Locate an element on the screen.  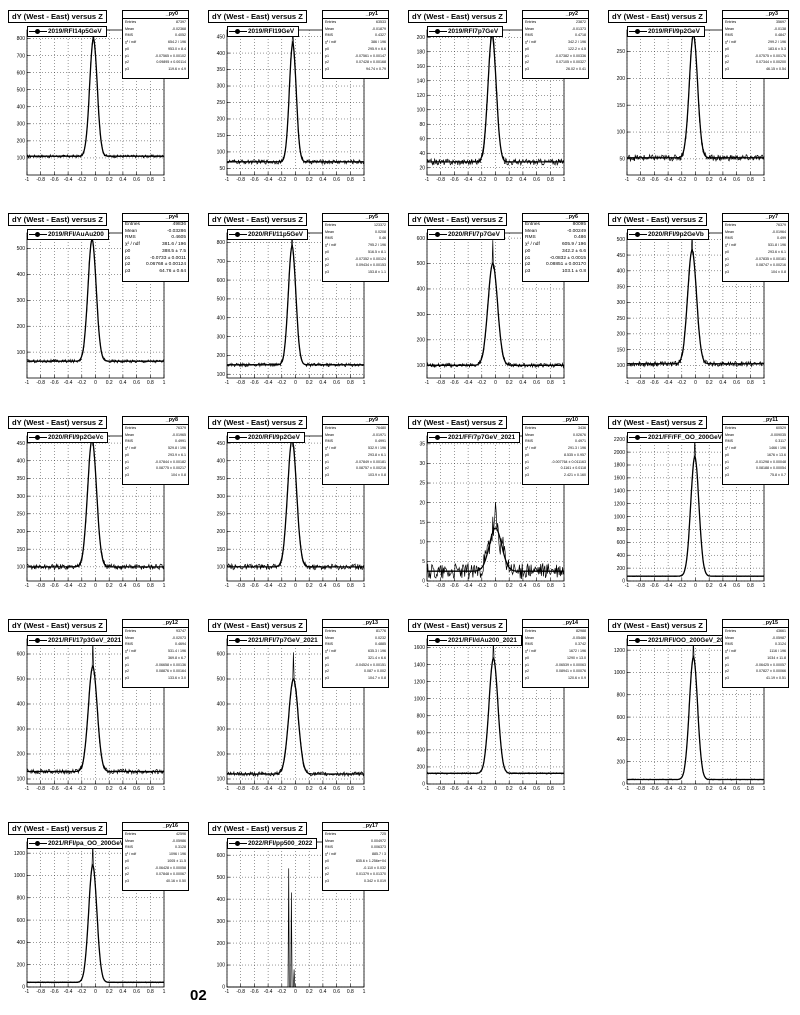
stats-value: 0.4991 is located at coordinates (180, 441).